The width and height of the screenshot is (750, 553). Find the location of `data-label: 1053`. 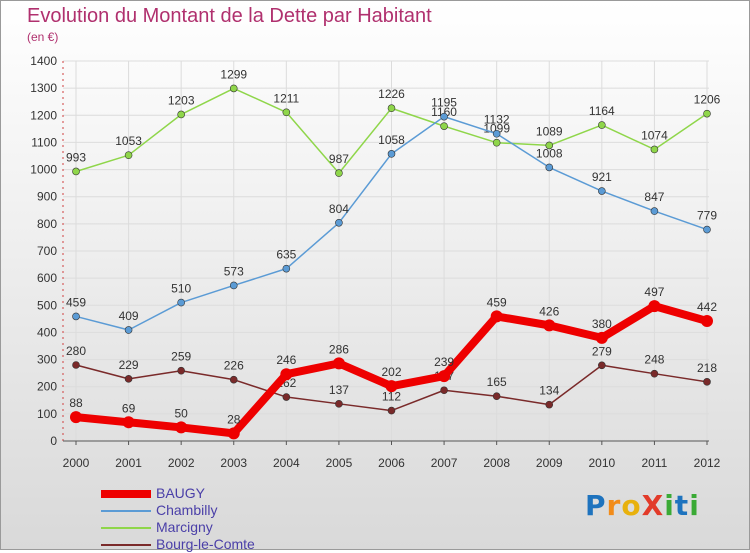

data-label: 1053 is located at coordinates (128, 141).